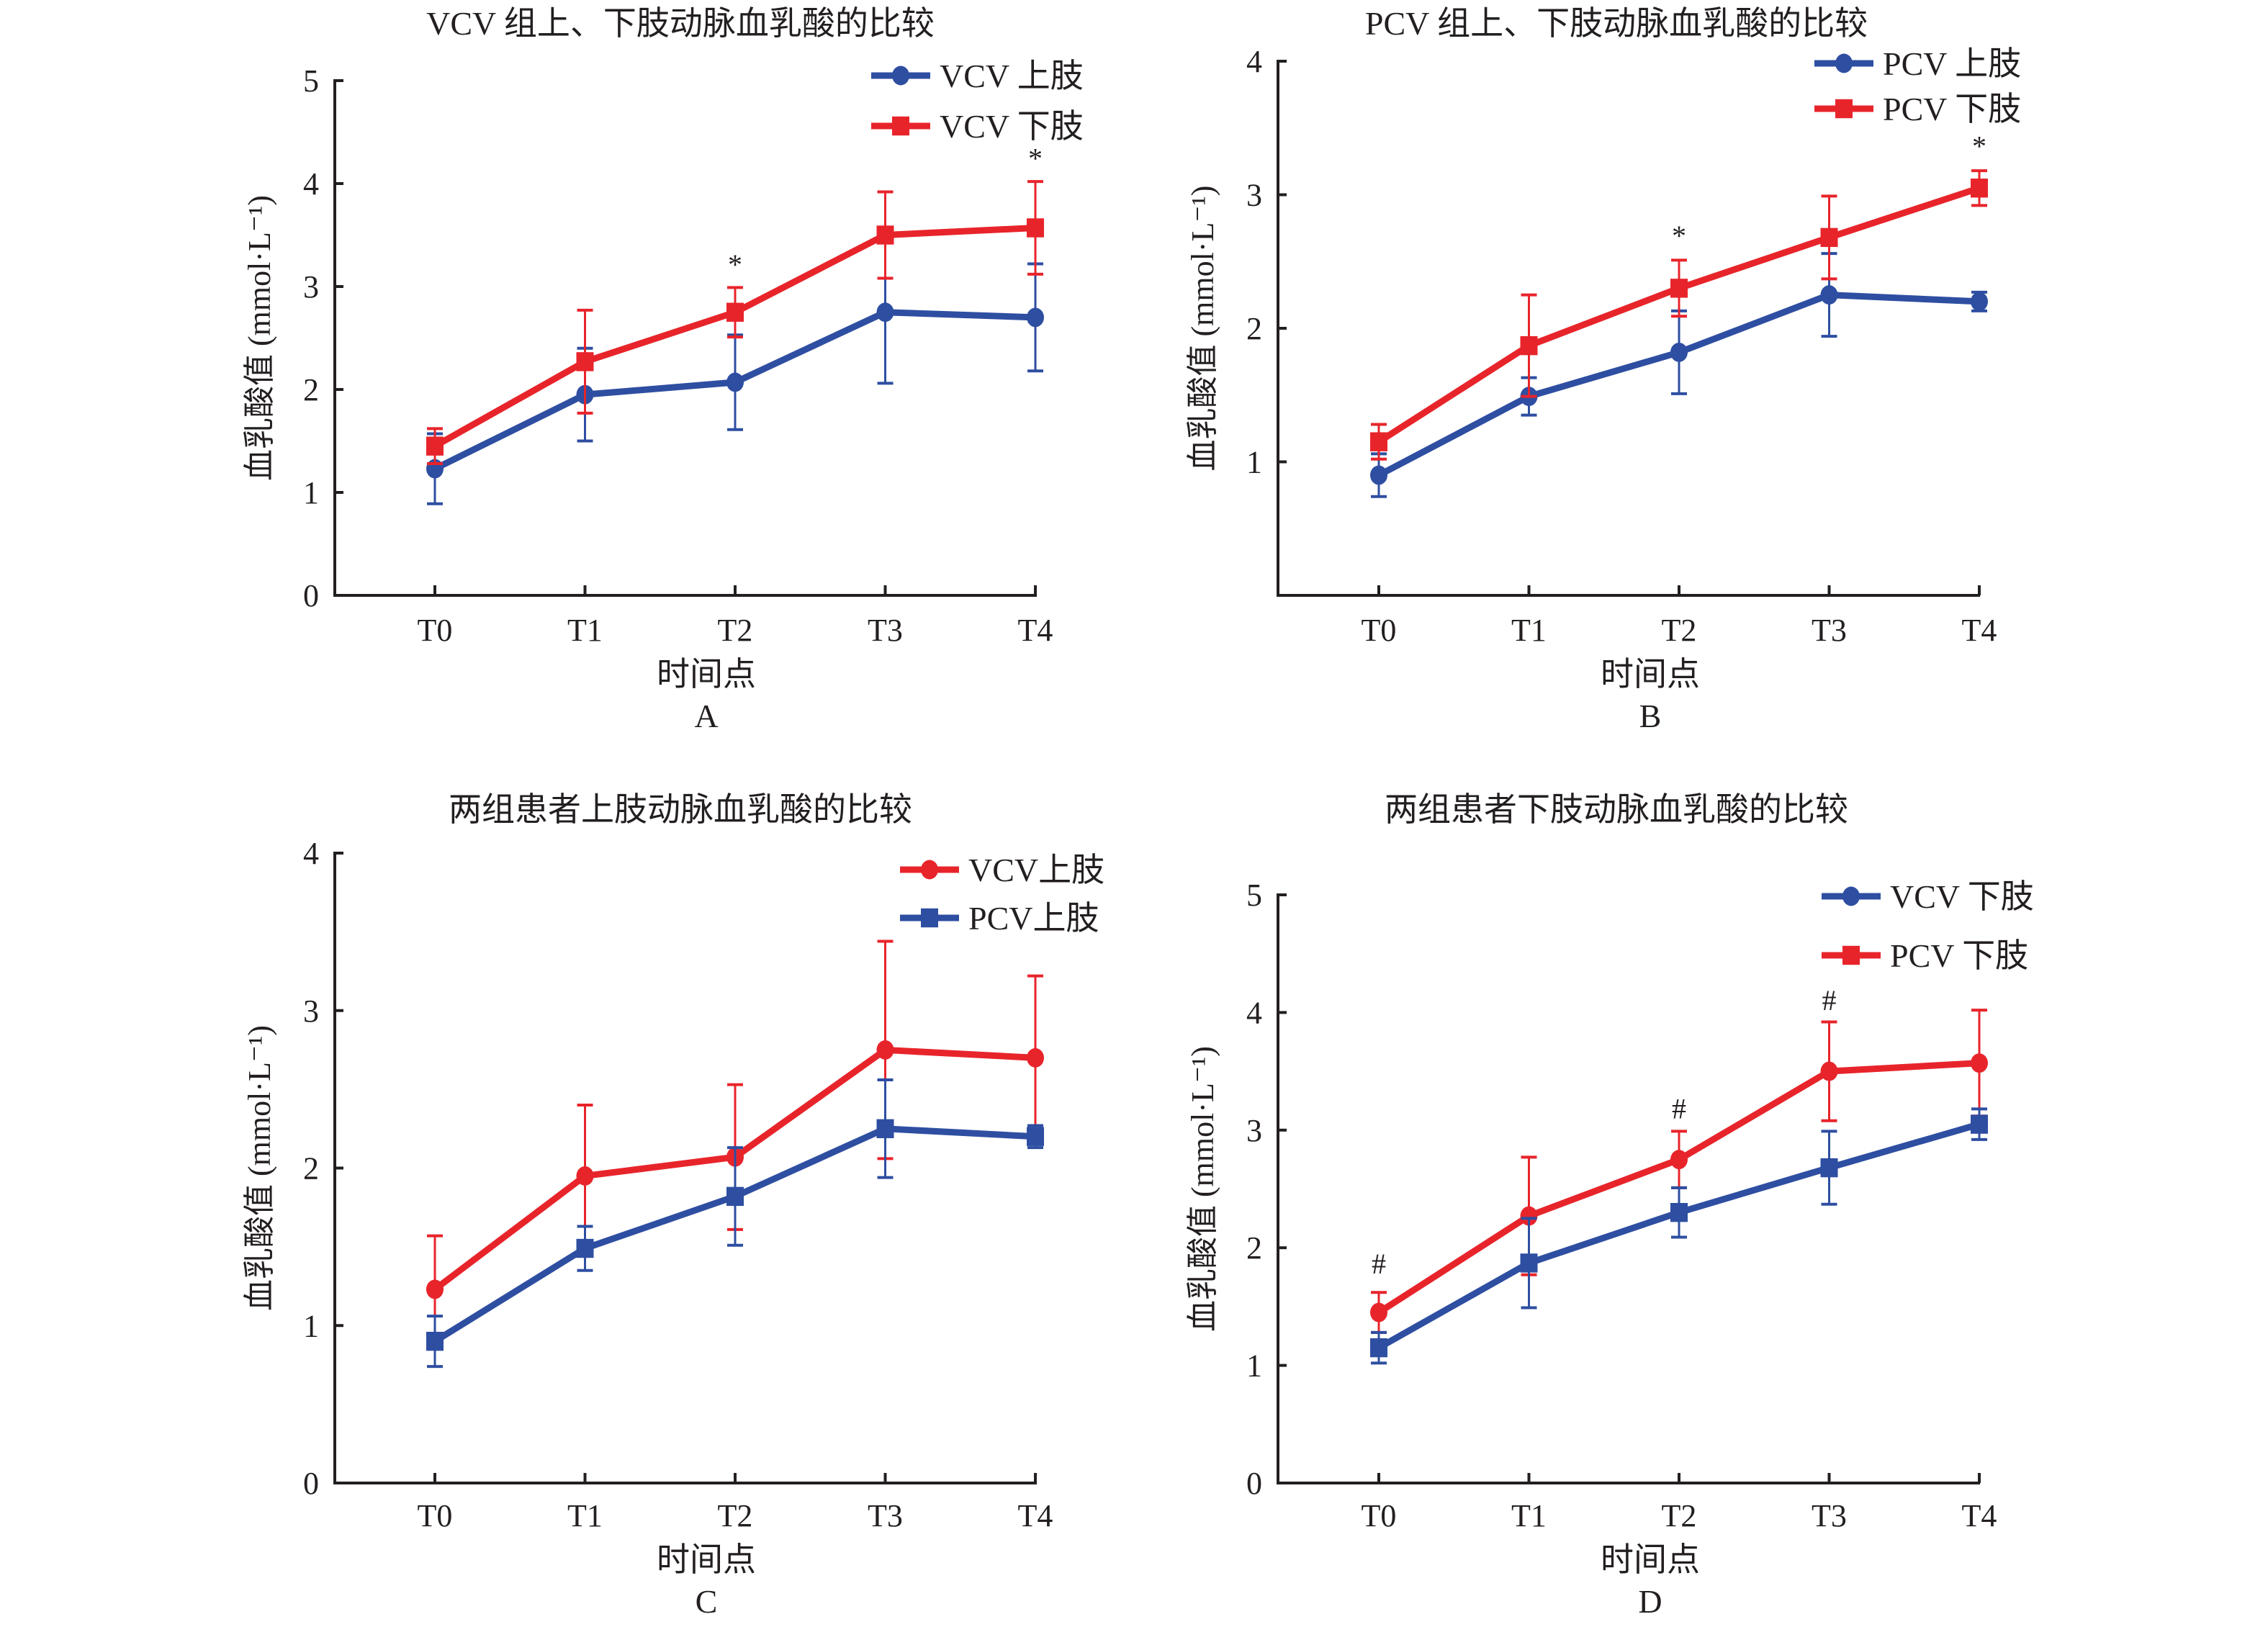 The image size is (2268, 1627). What do you see at coordinates (1928, 926) in the screenshot?
I see `legend: VCV 下肢 PCV 下肢` at bounding box center [1928, 926].